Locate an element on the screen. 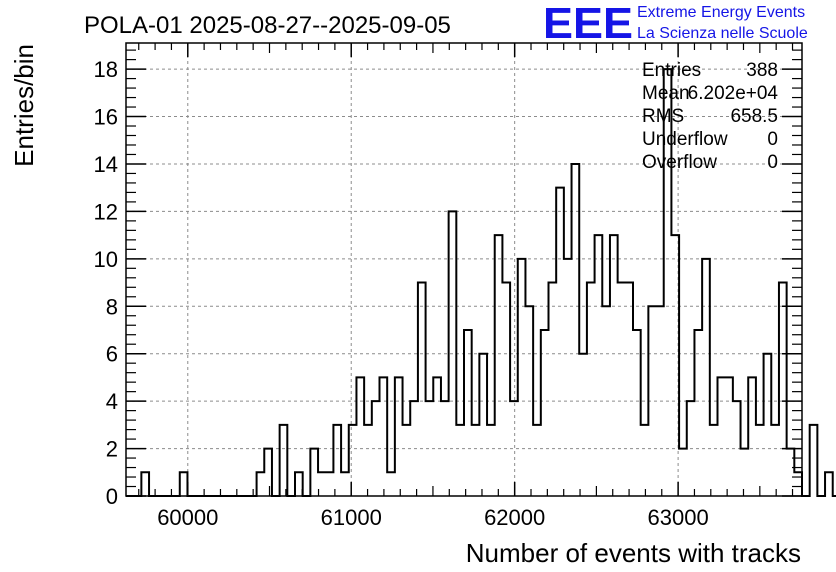 The image size is (836, 572). y-tick-label: 8 is located at coordinates (112, 306).